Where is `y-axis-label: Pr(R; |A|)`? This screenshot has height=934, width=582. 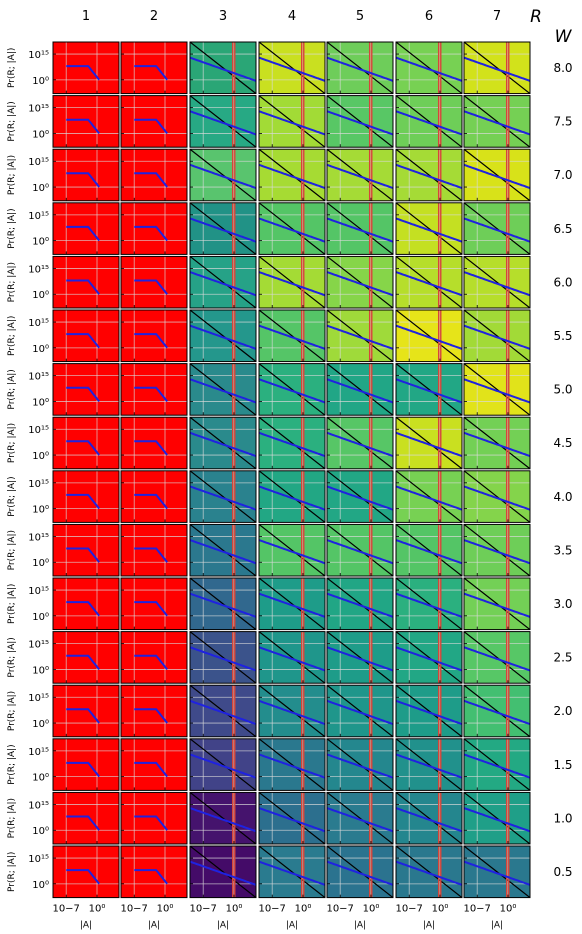 y-axis-label: Pr(R; |A|) is located at coordinates (12, 496).